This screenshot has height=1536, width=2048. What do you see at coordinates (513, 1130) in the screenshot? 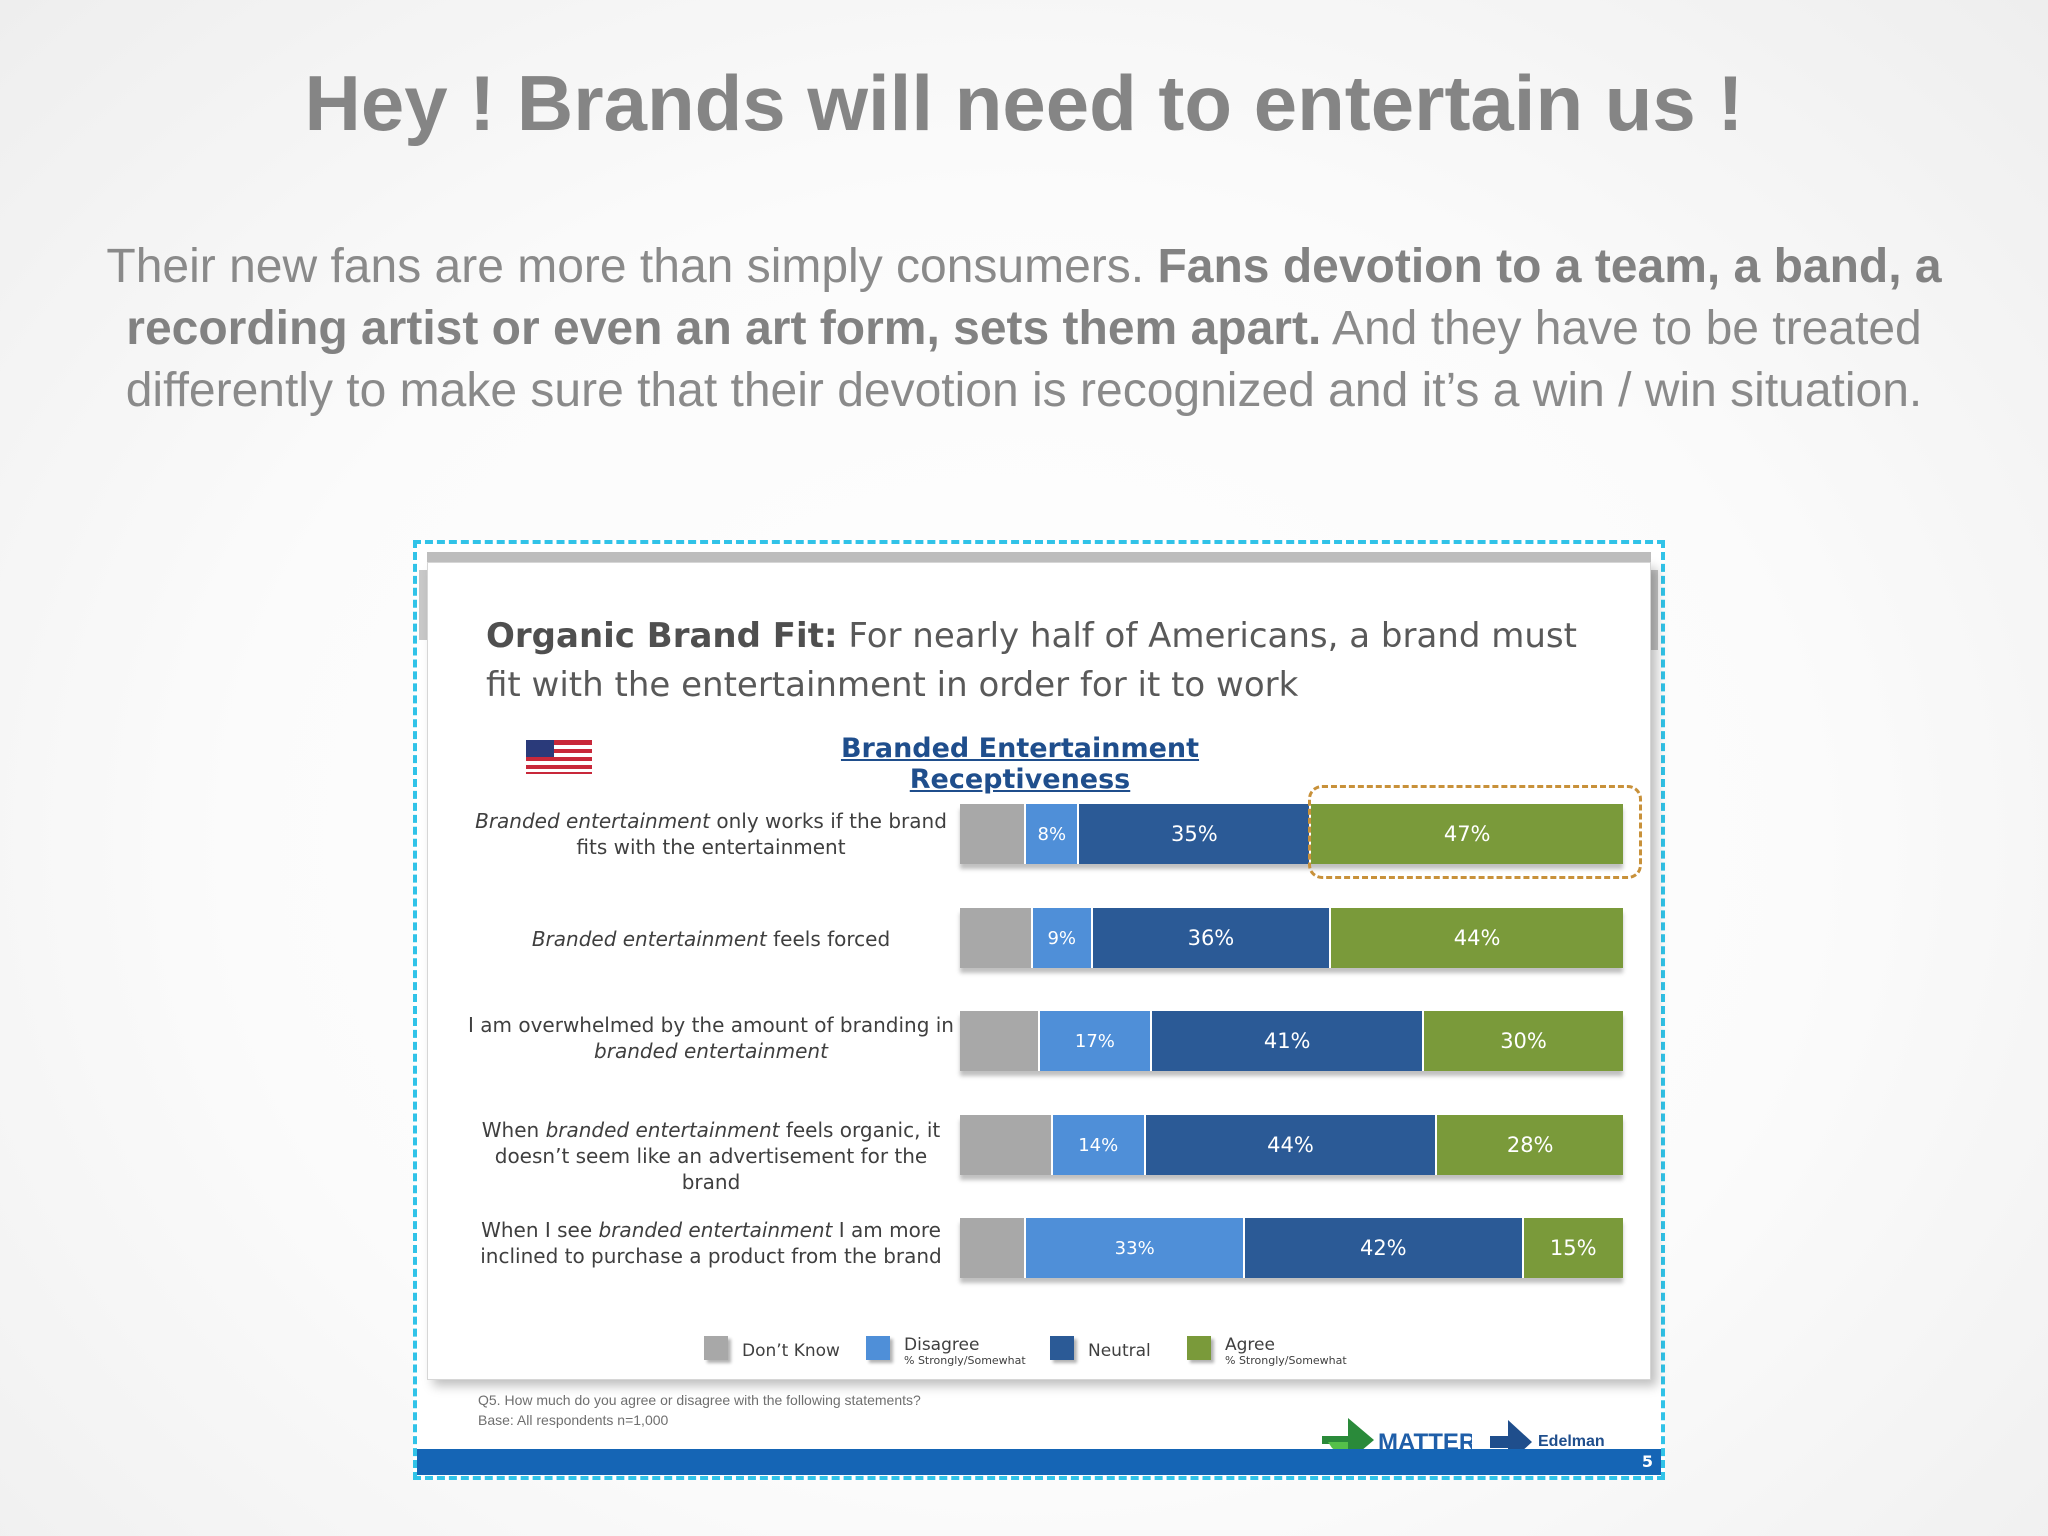
I see `row-label-text: When` at bounding box center [513, 1130].